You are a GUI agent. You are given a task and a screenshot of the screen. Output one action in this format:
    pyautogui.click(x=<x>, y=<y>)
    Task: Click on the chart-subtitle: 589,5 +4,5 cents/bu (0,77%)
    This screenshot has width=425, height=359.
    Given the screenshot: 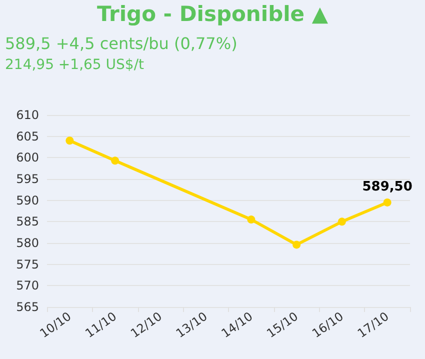 What is the action you would take?
    pyautogui.click(x=121, y=43)
    